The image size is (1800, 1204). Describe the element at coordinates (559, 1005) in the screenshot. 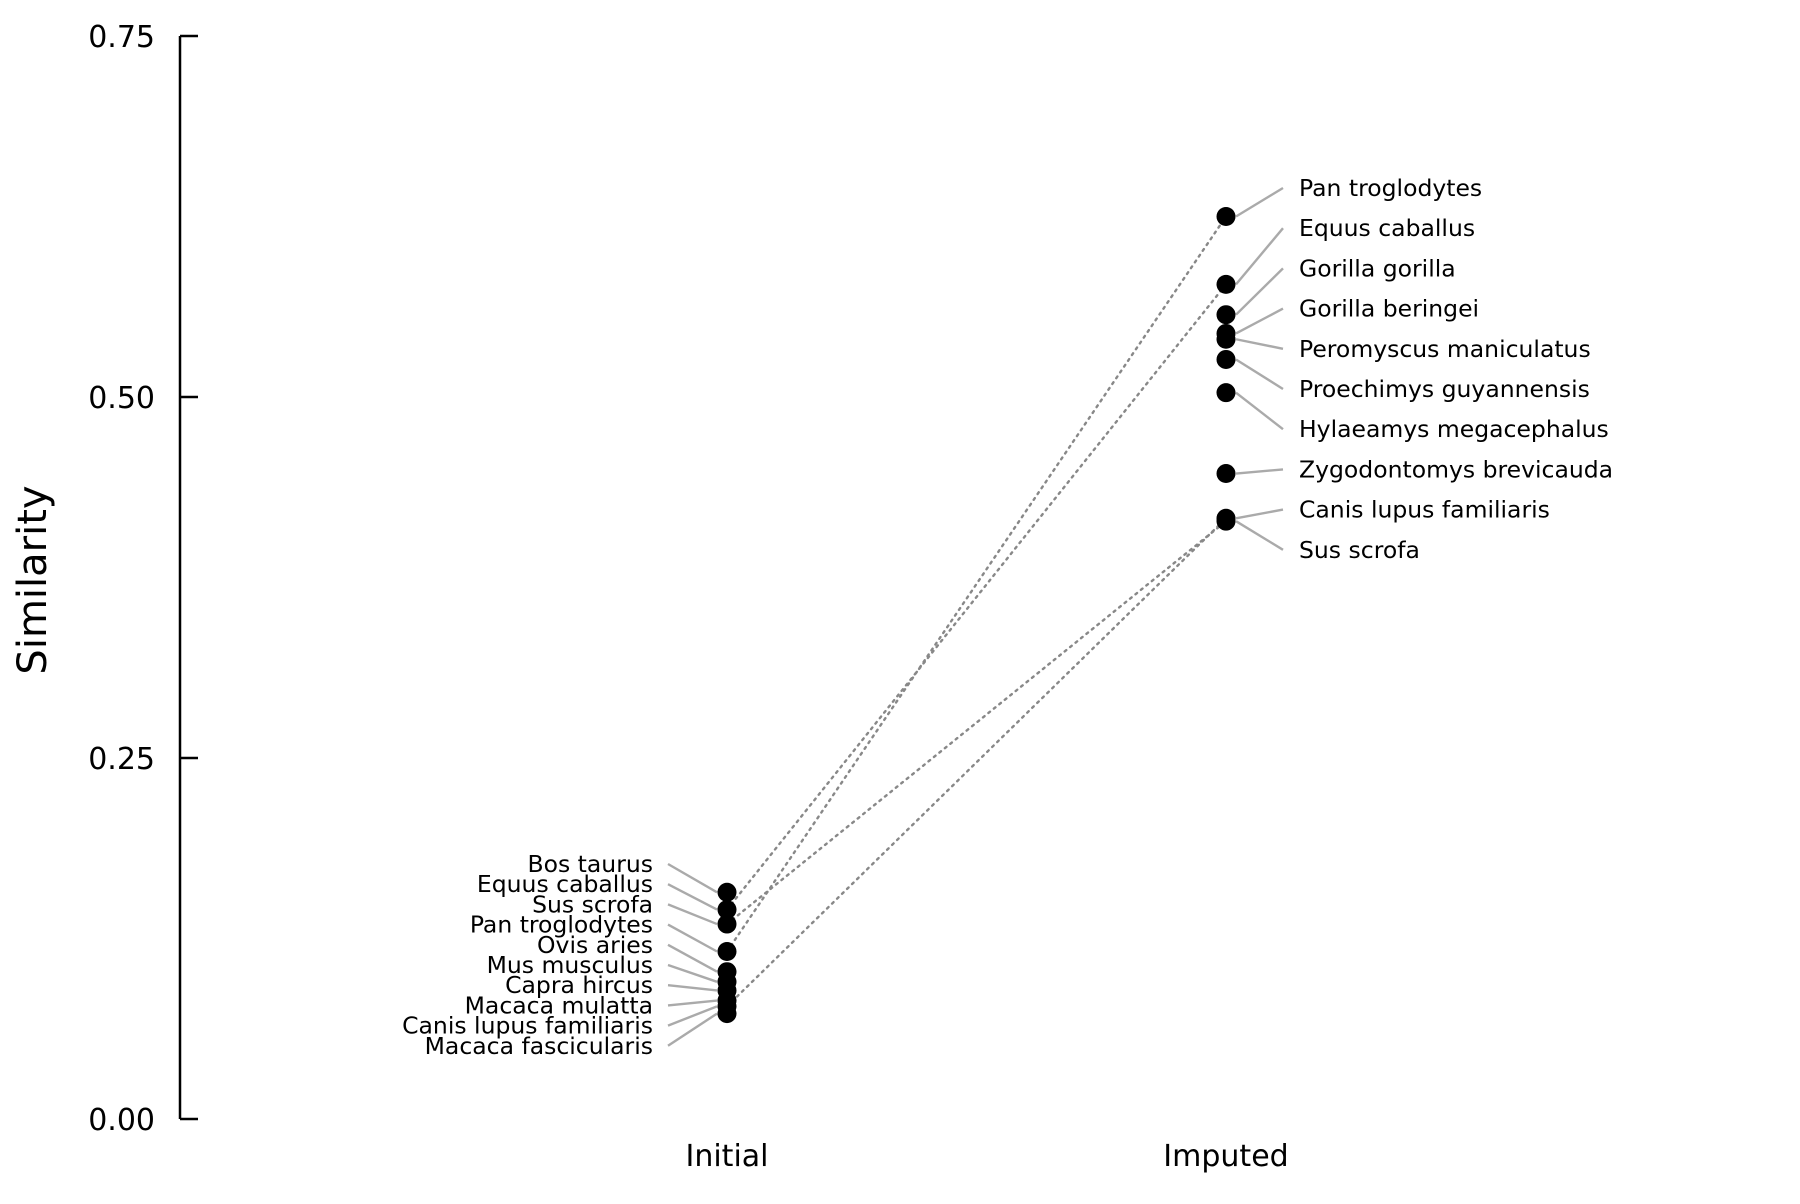

I see `point-label: Macaca mulatta` at that location.